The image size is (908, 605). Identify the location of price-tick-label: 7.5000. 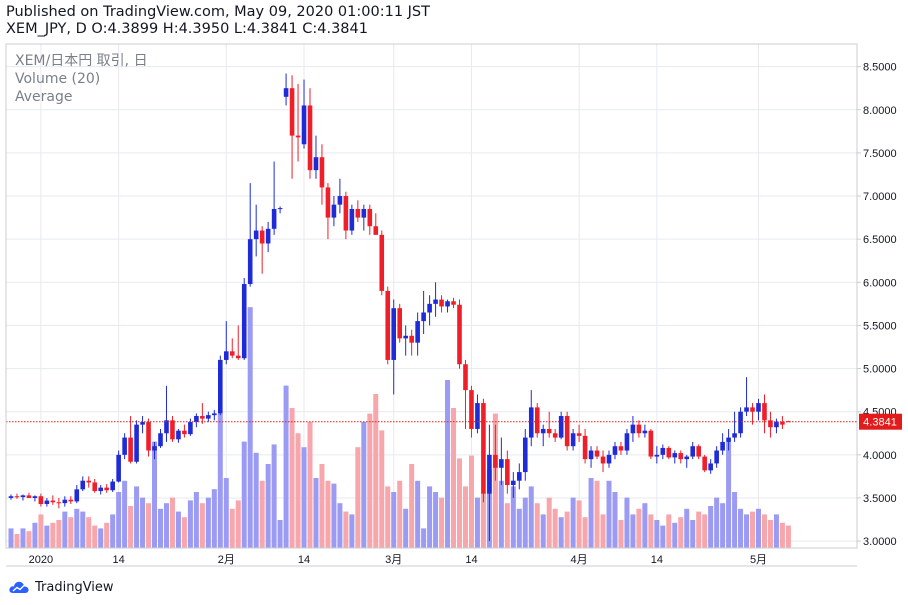
(880, 154).